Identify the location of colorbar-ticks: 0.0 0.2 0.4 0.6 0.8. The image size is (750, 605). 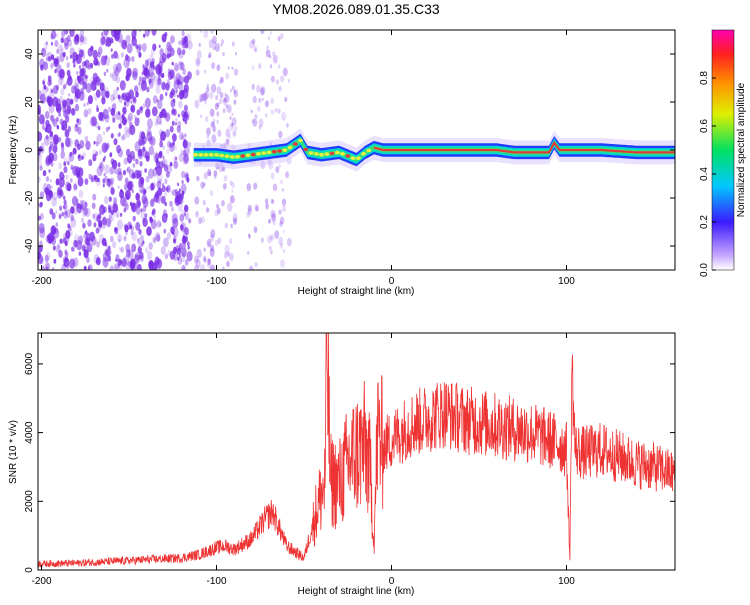
(707, 174).